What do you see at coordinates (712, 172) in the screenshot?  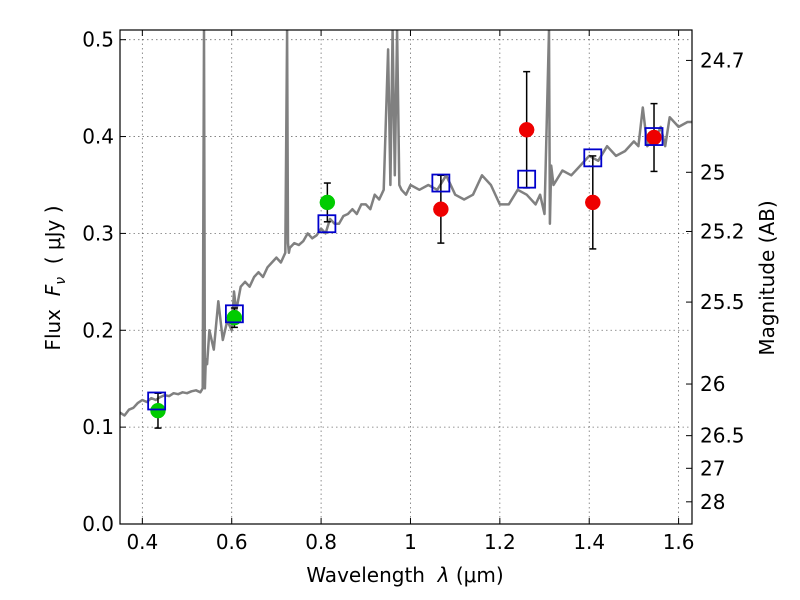 I see `magnitude-tick-label: 25` at bounding box center [712, 172].